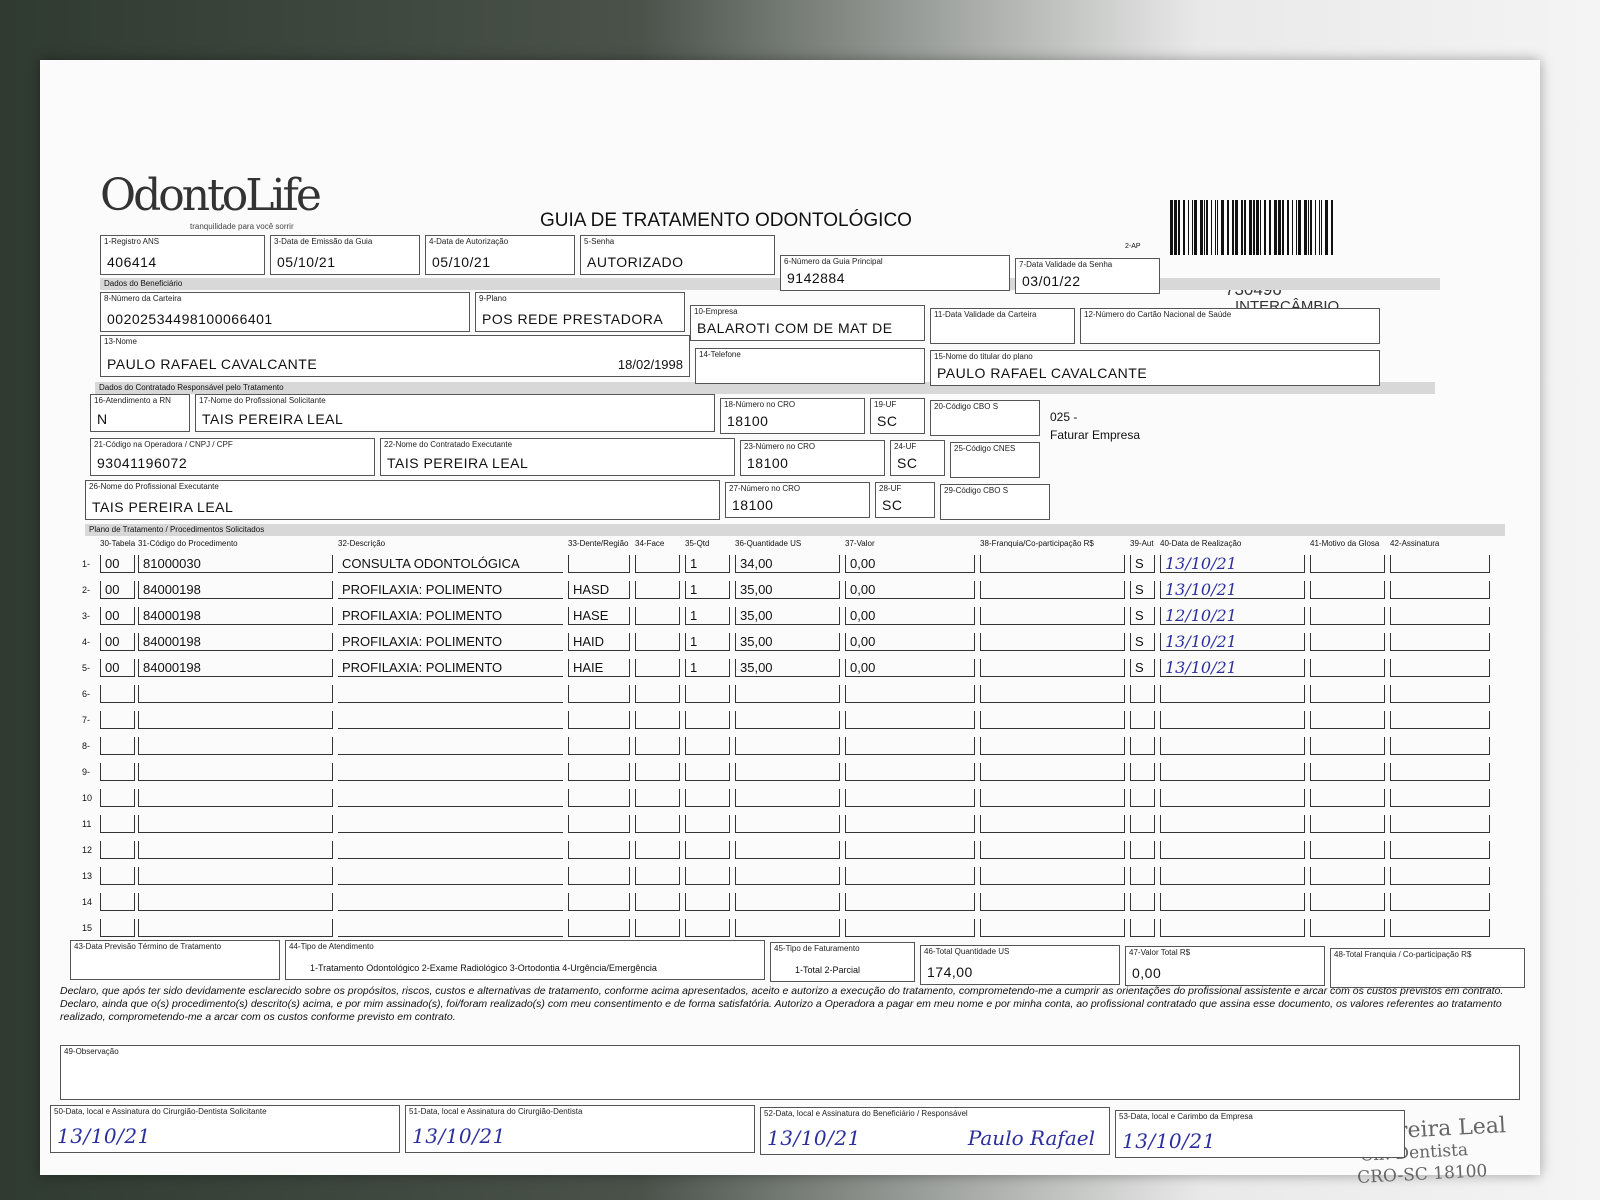 This screenshot has height=1200, width=1600. What do you see at coordinates (362, 543) in the screenshot?
I see `column-header: 32-Descrição` at bounding box center [362, 543].